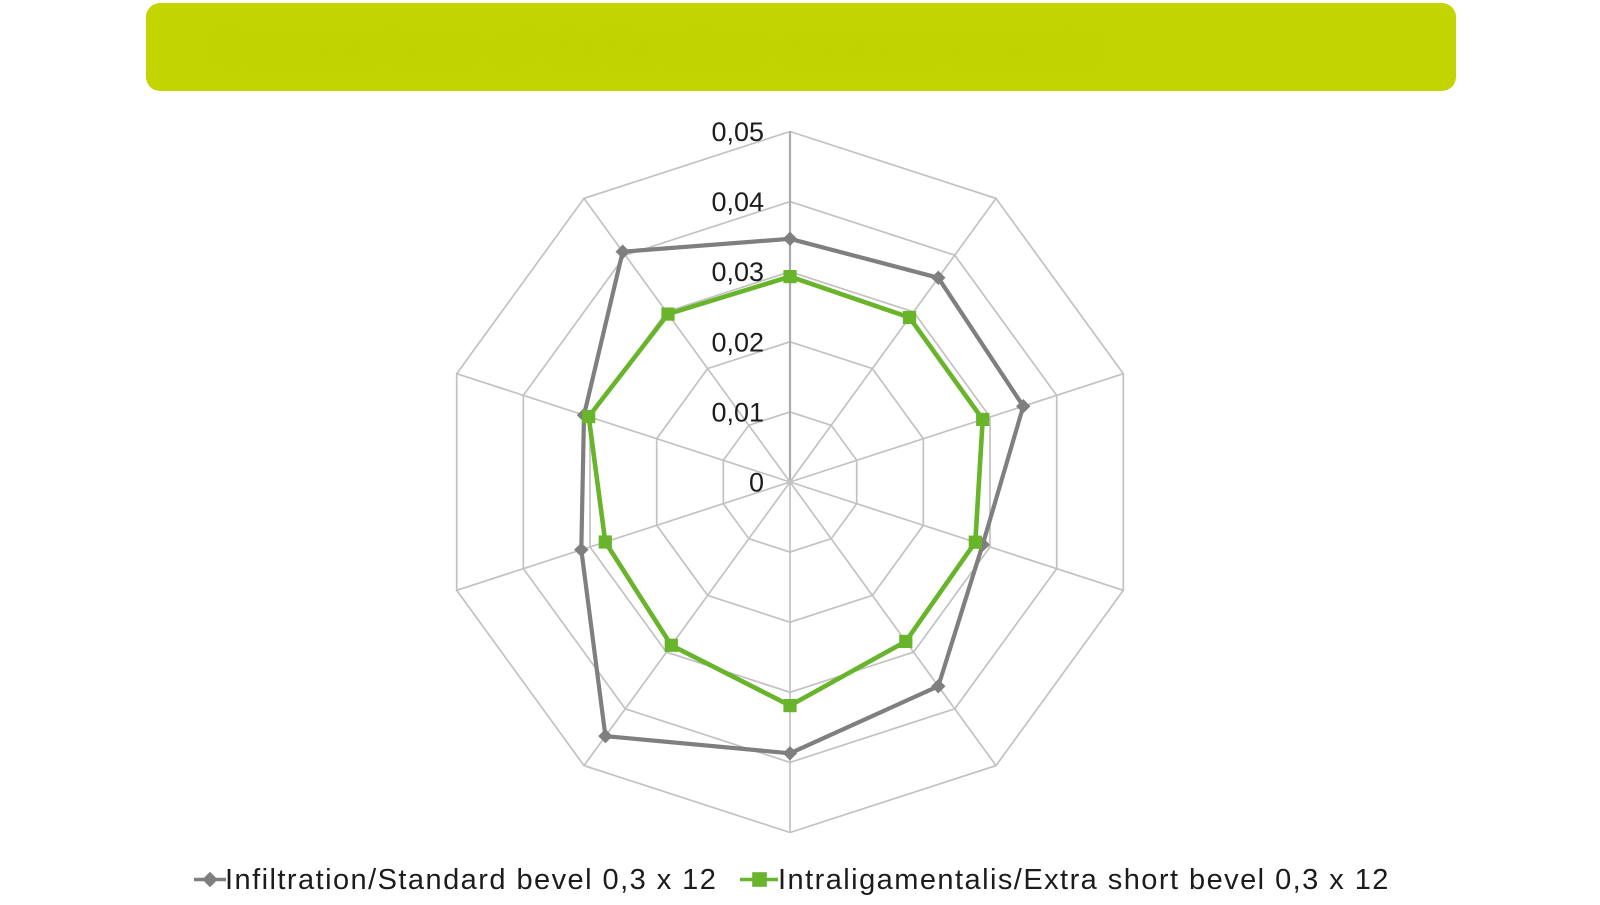 This screenshot has height=905, width=1600. I want to click on svg-text: 0, so click(756, 483).